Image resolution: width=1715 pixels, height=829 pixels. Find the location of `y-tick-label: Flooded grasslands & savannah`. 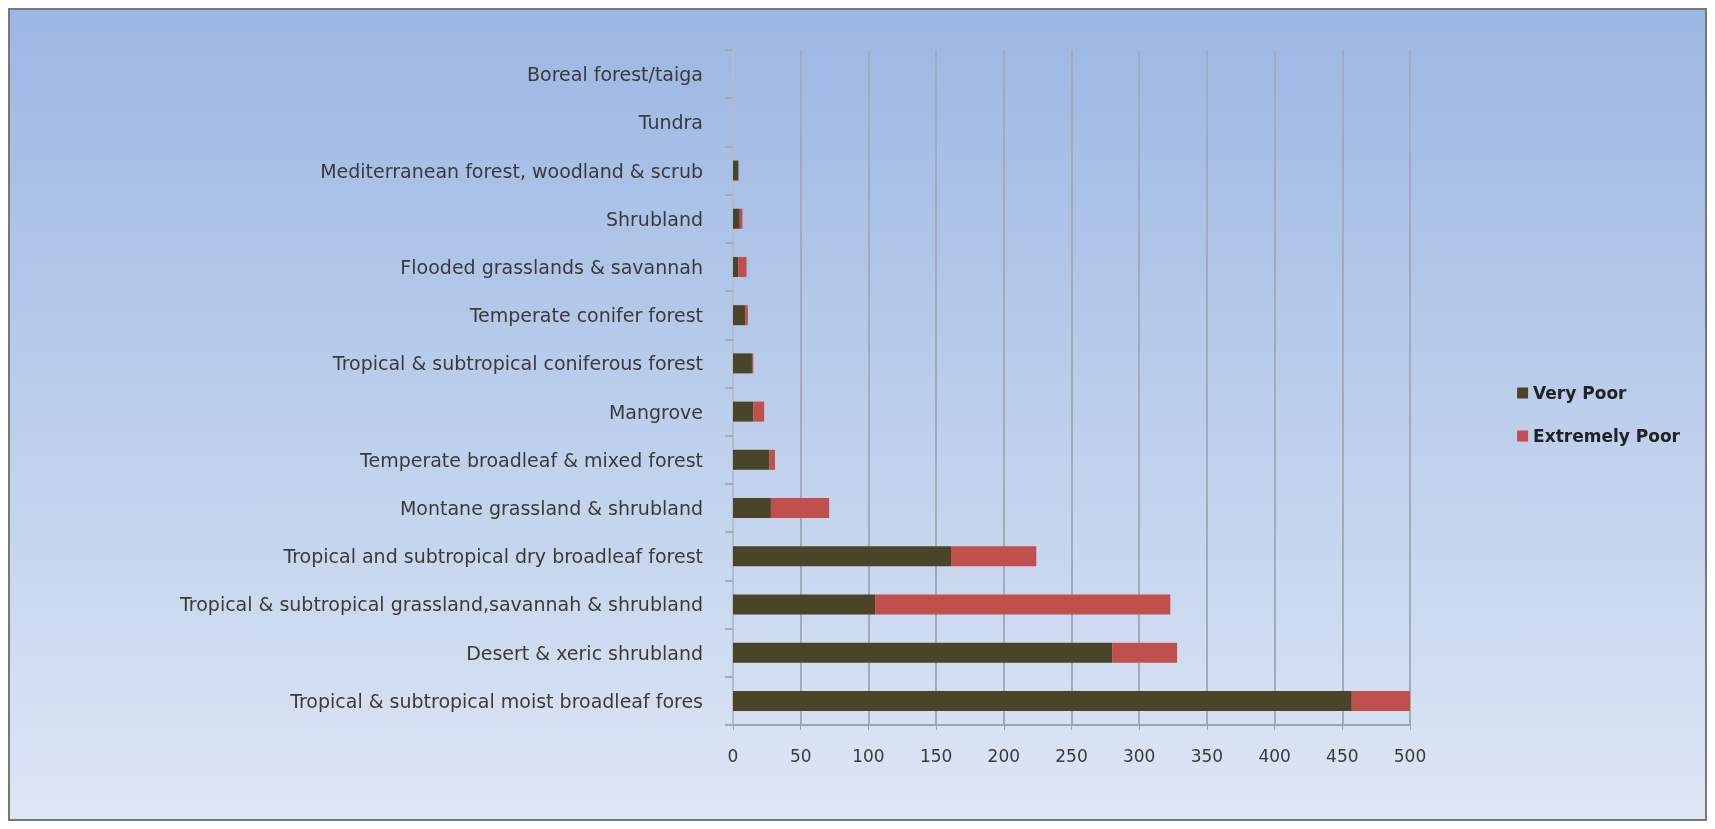

y-tick-label: Flooded grasslands & savannah is located at coordinates (551, 266).